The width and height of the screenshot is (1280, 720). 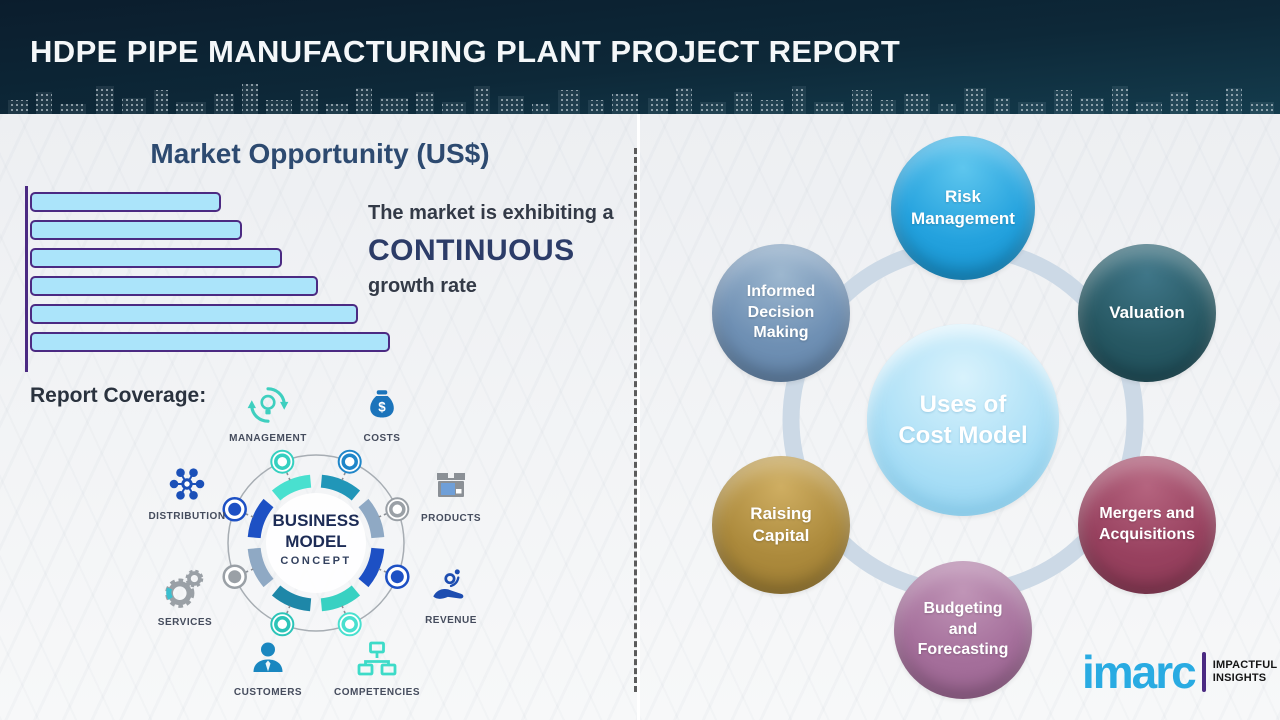 I want to click on gears-icon, so click(x=184, y=588).